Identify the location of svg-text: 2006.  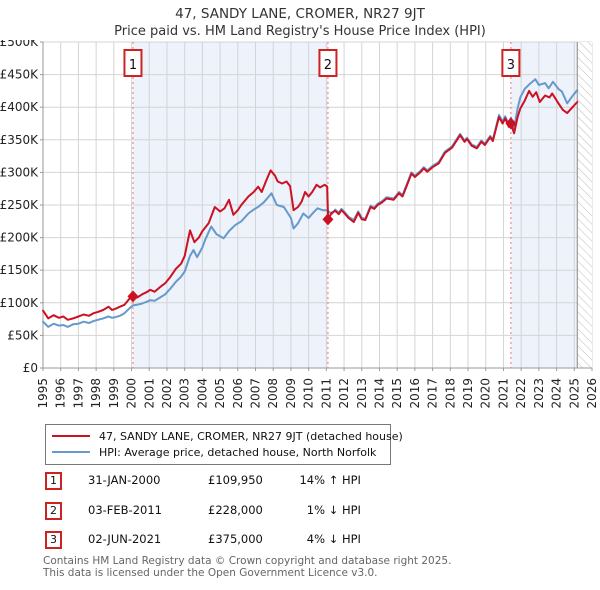
(238, 393).